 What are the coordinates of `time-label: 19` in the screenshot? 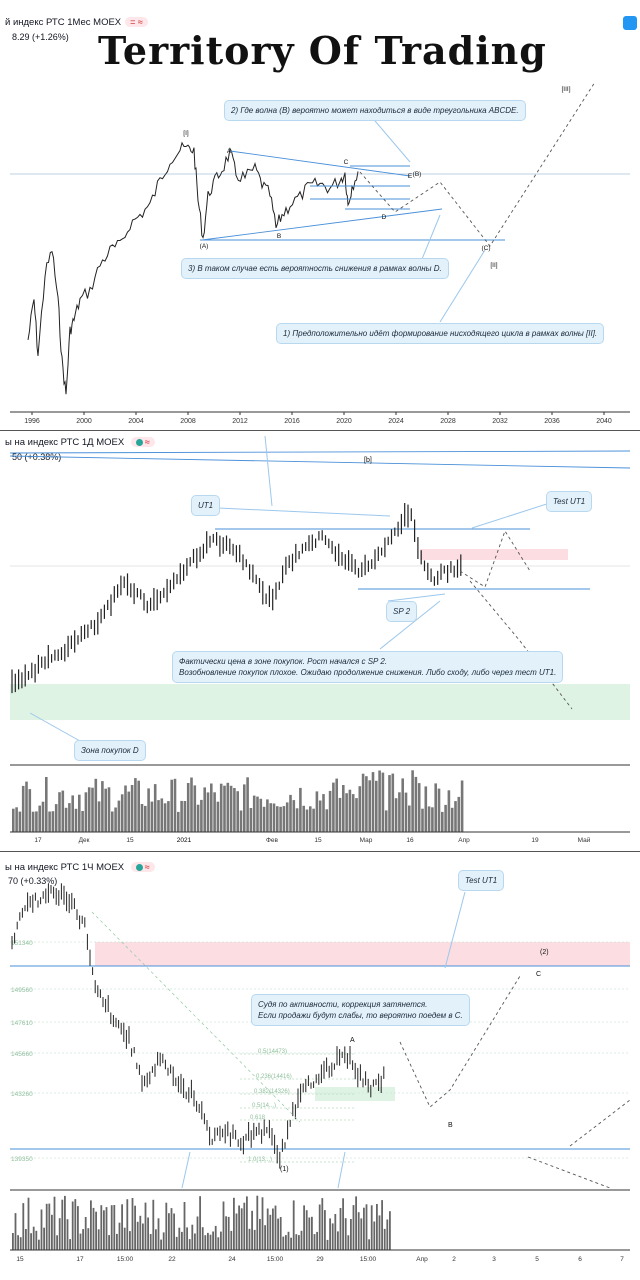 It's located at (535, 840).